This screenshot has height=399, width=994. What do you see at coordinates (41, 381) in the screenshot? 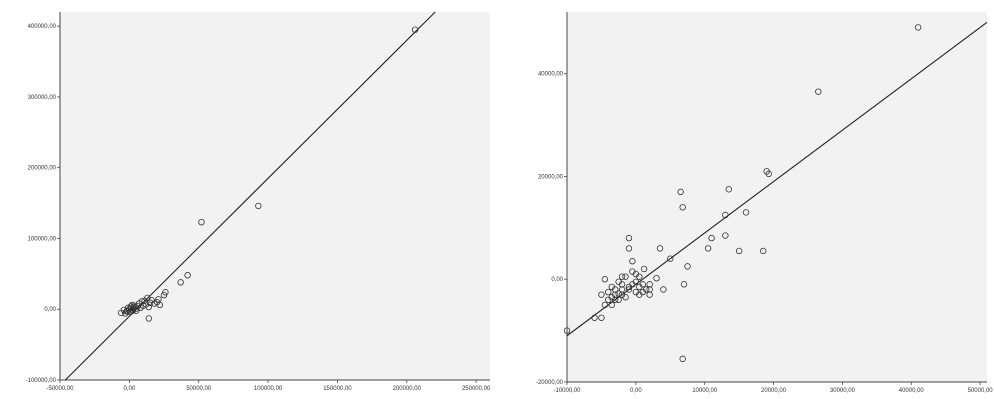
I see `chart-left-y-tick-label: -100000,00` at bounding box center [41, 381].